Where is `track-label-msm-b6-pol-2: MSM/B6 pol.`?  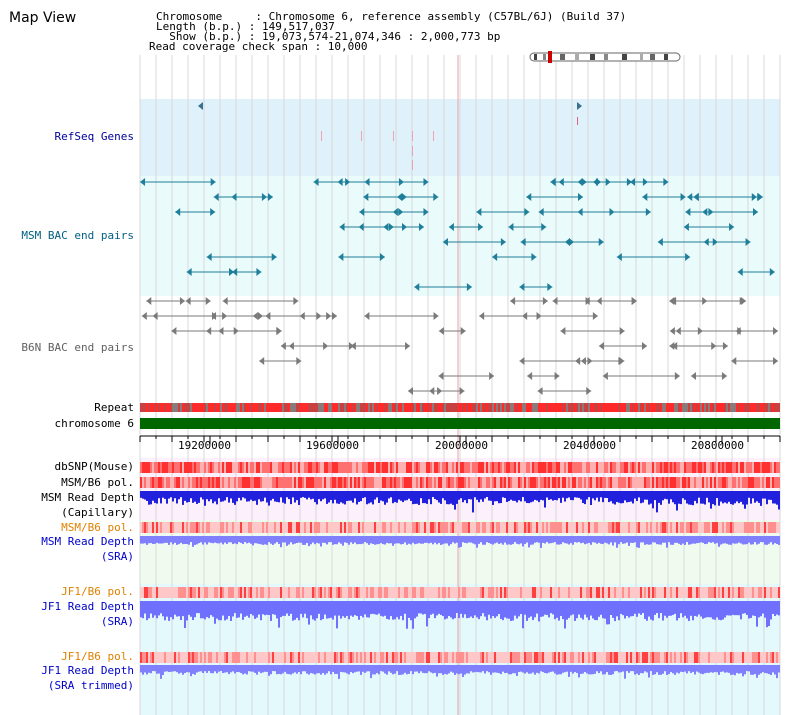
track-label-msm-b6-pol-2: MSM/B6 pol. is located at coordinates (97, 527).